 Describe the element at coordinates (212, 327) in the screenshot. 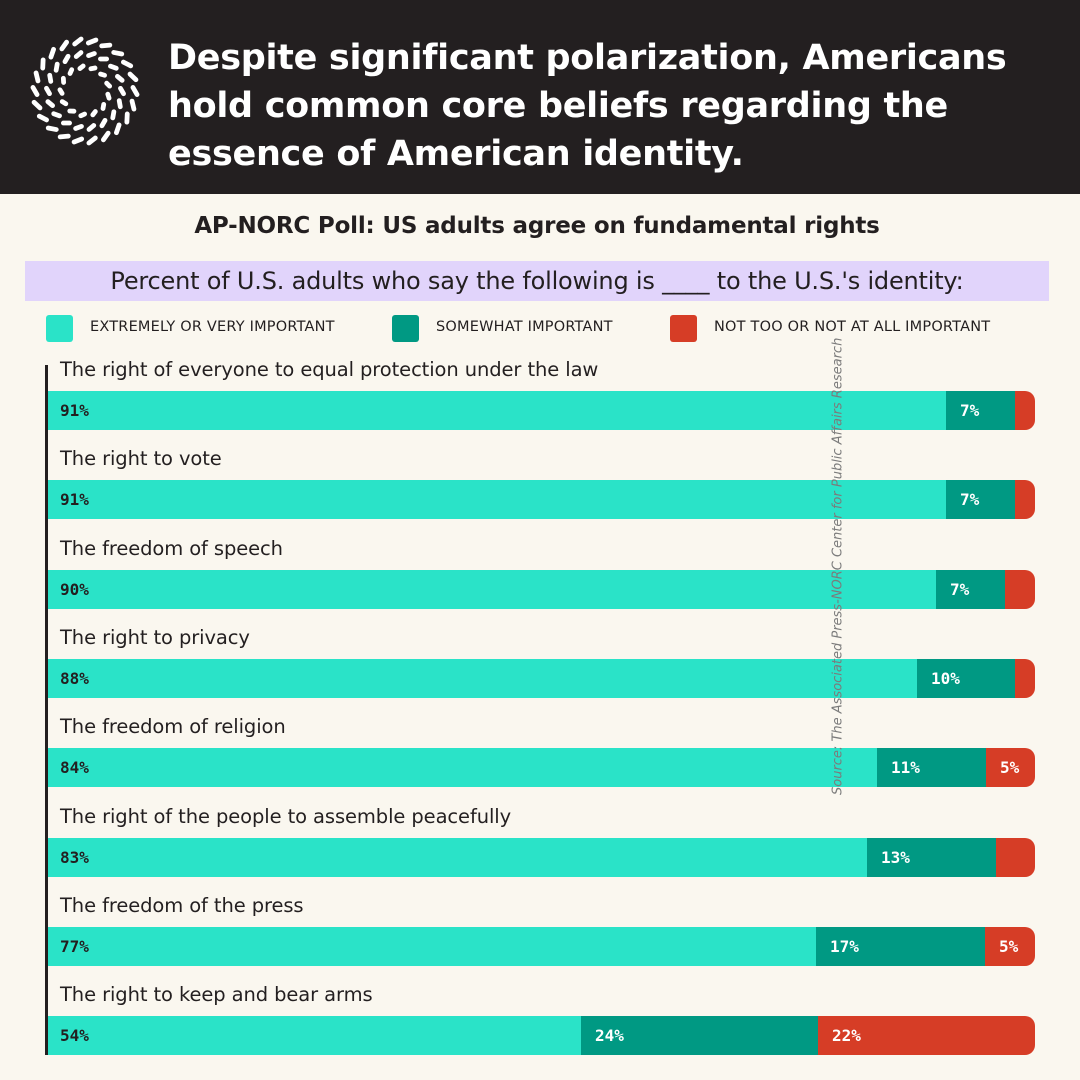

I see `legend-label: EXTREMELY OR VERY IMPORTANT` at that location.